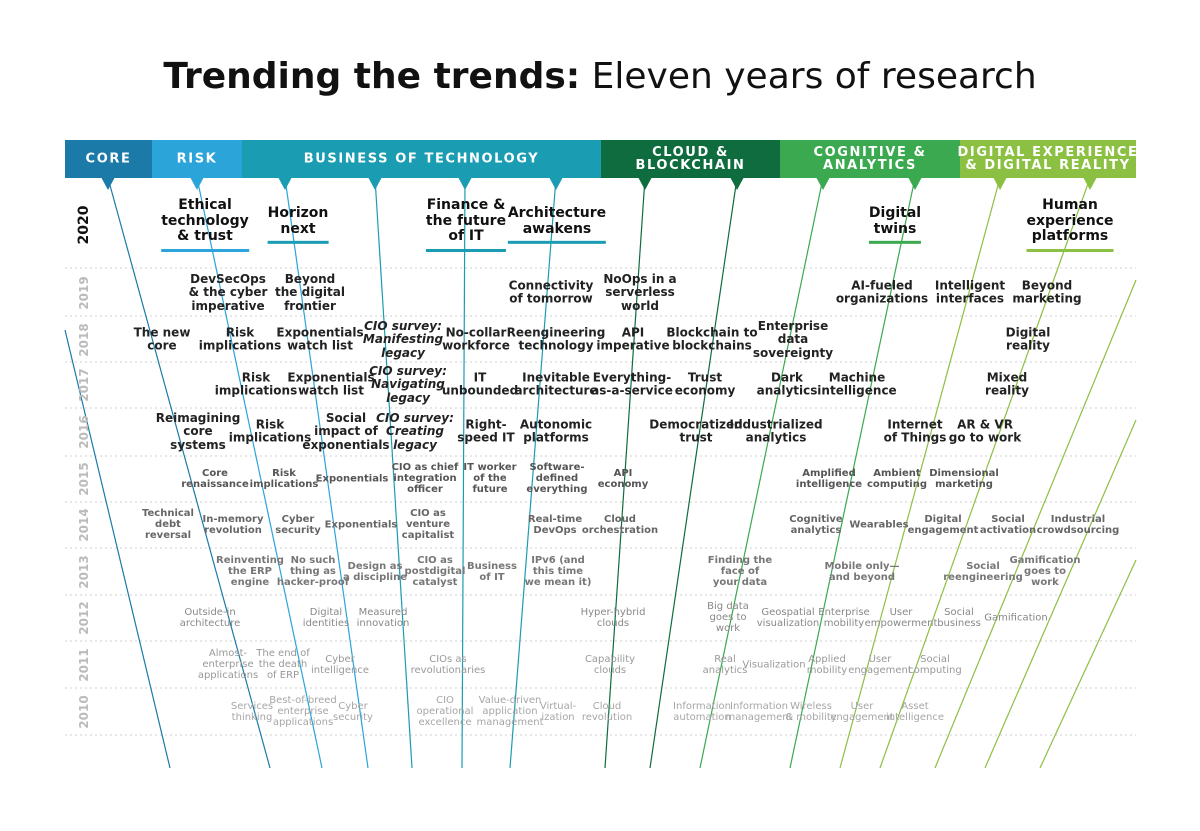 The width and height of the screenshot is (1200, 831). I want to click on trend-item: Geospatial visualization, so click(788, 617).